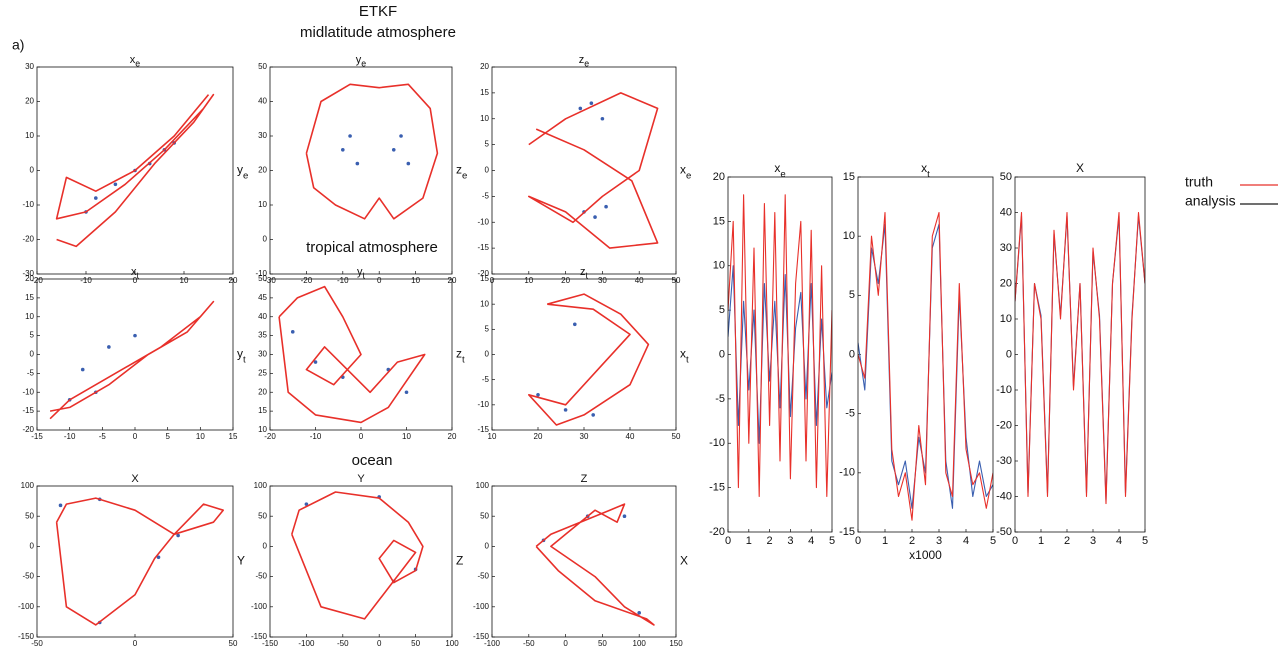 The height and width of the screenshot is (650, 1283). I want to click on x-tick-label: 50, so click(233, 643).